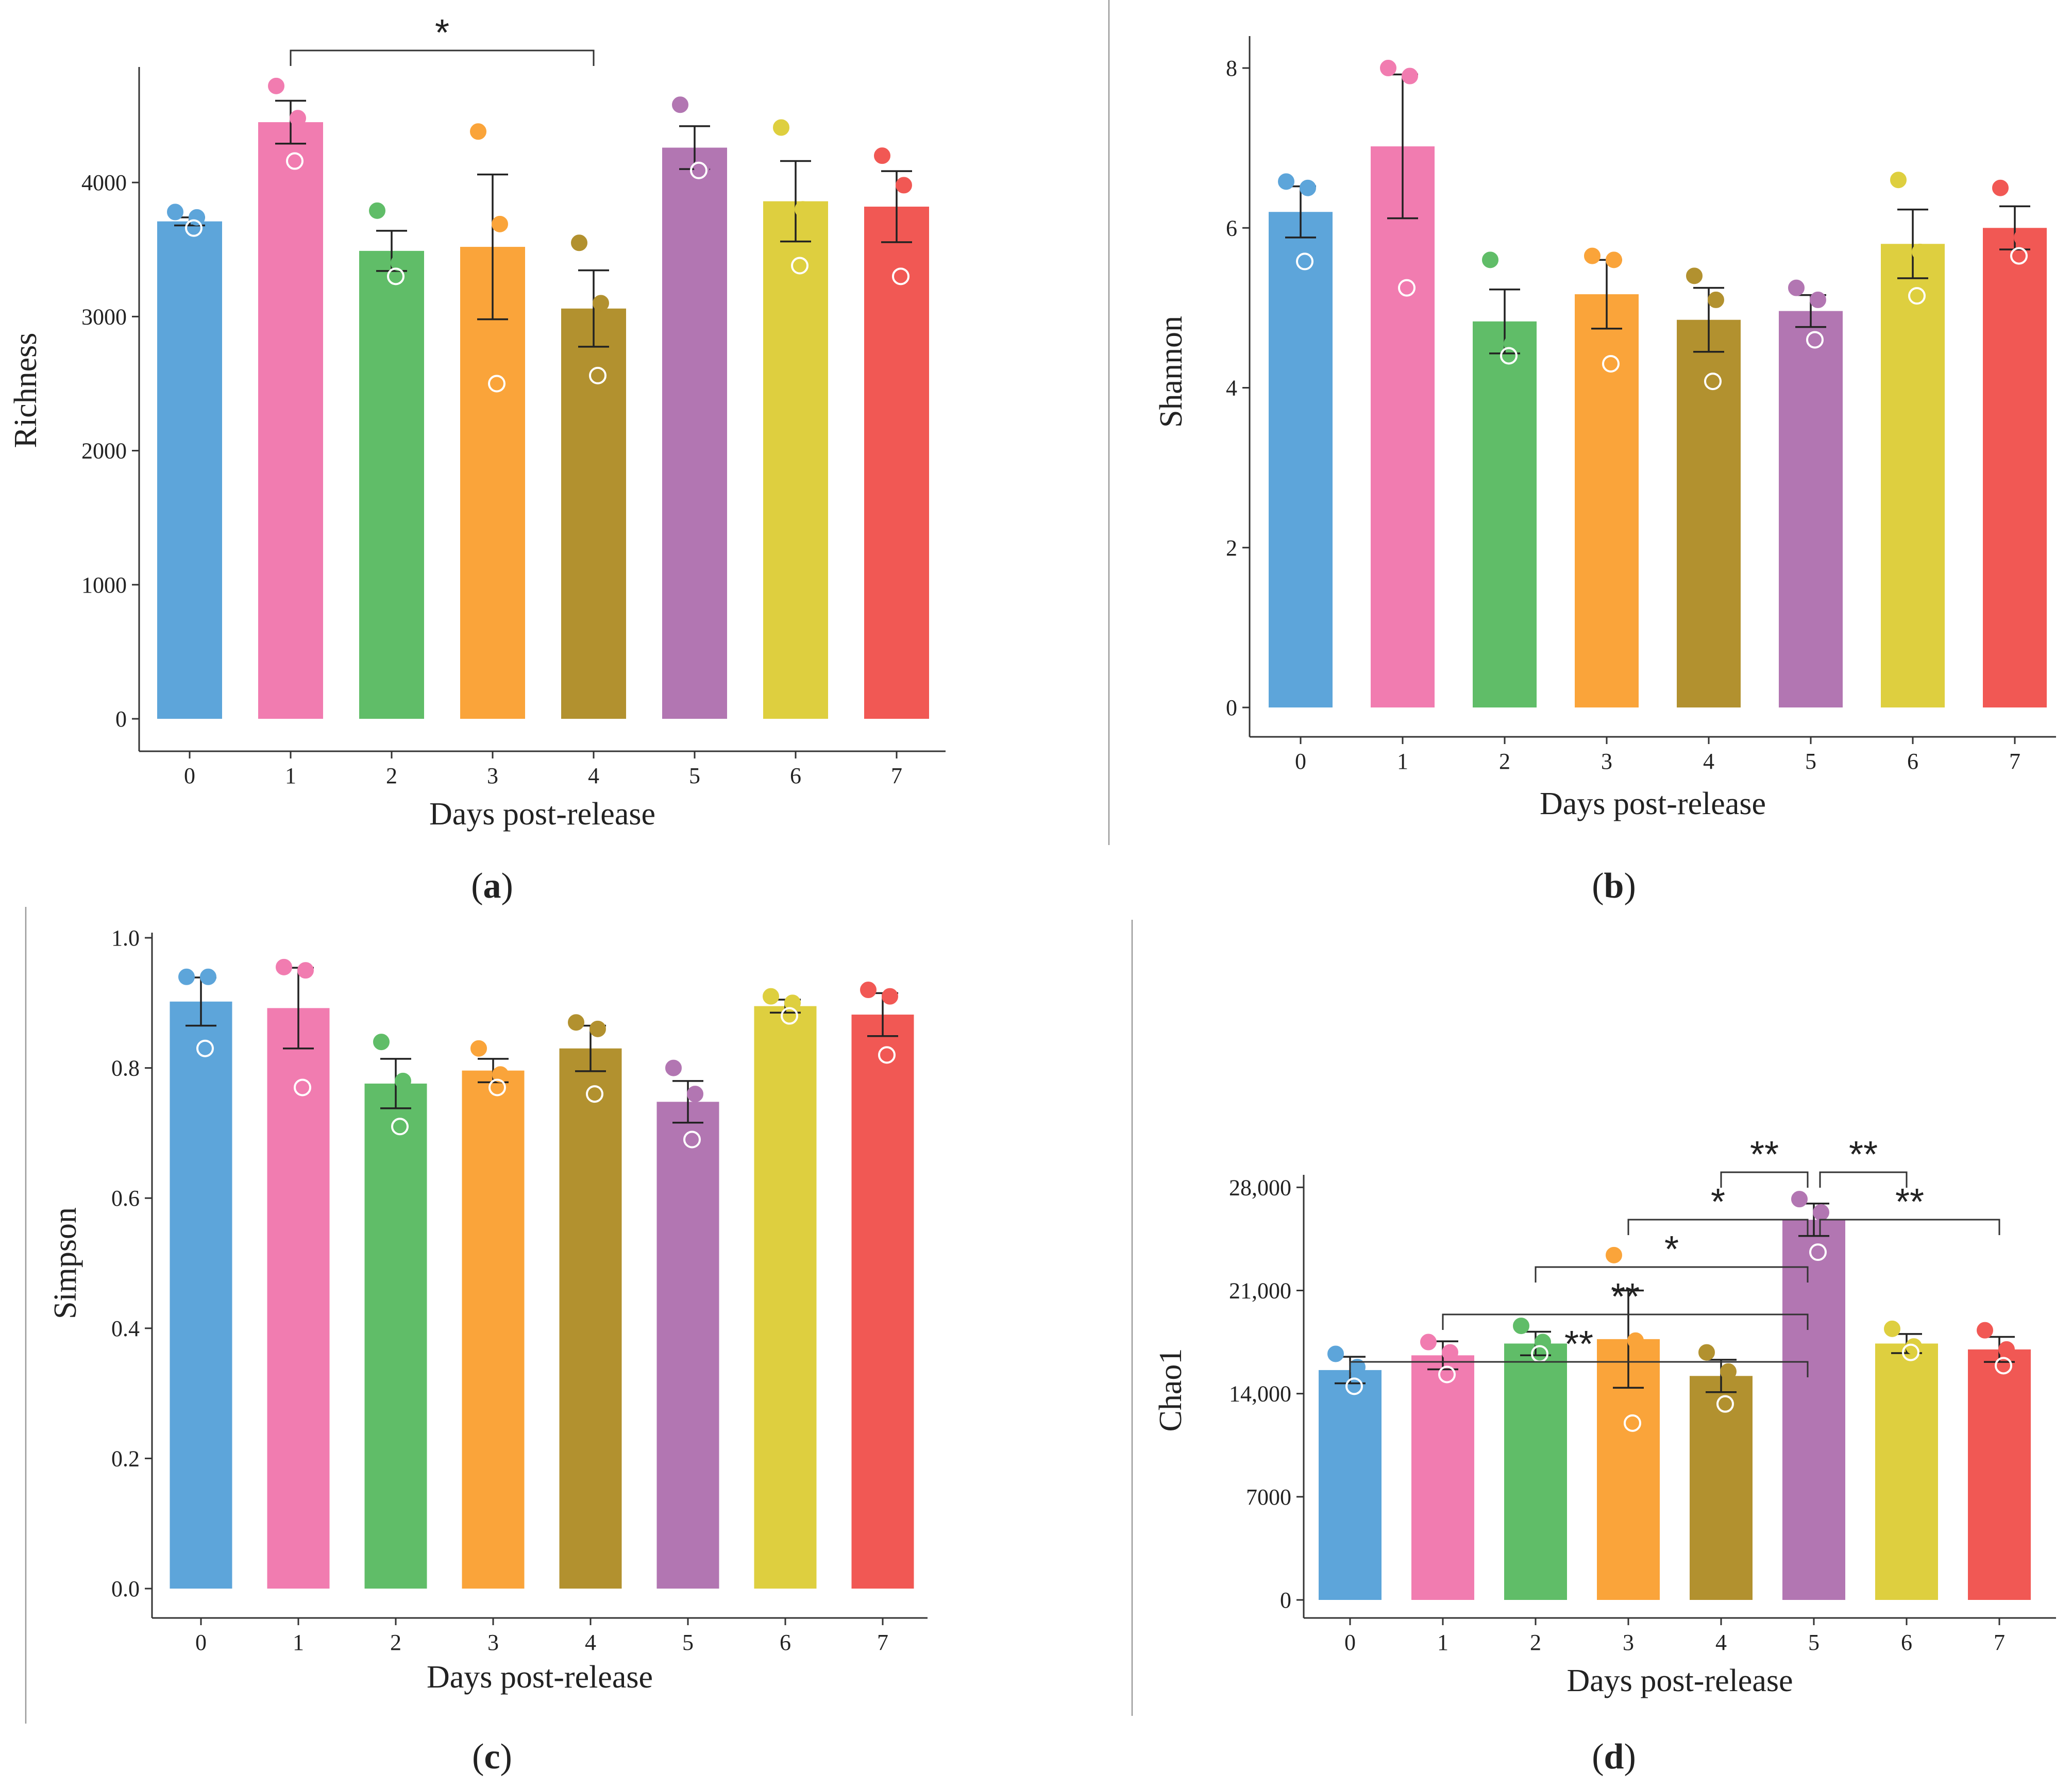  I want to click on y-tick-label: 0.0, so click(126, 1589).